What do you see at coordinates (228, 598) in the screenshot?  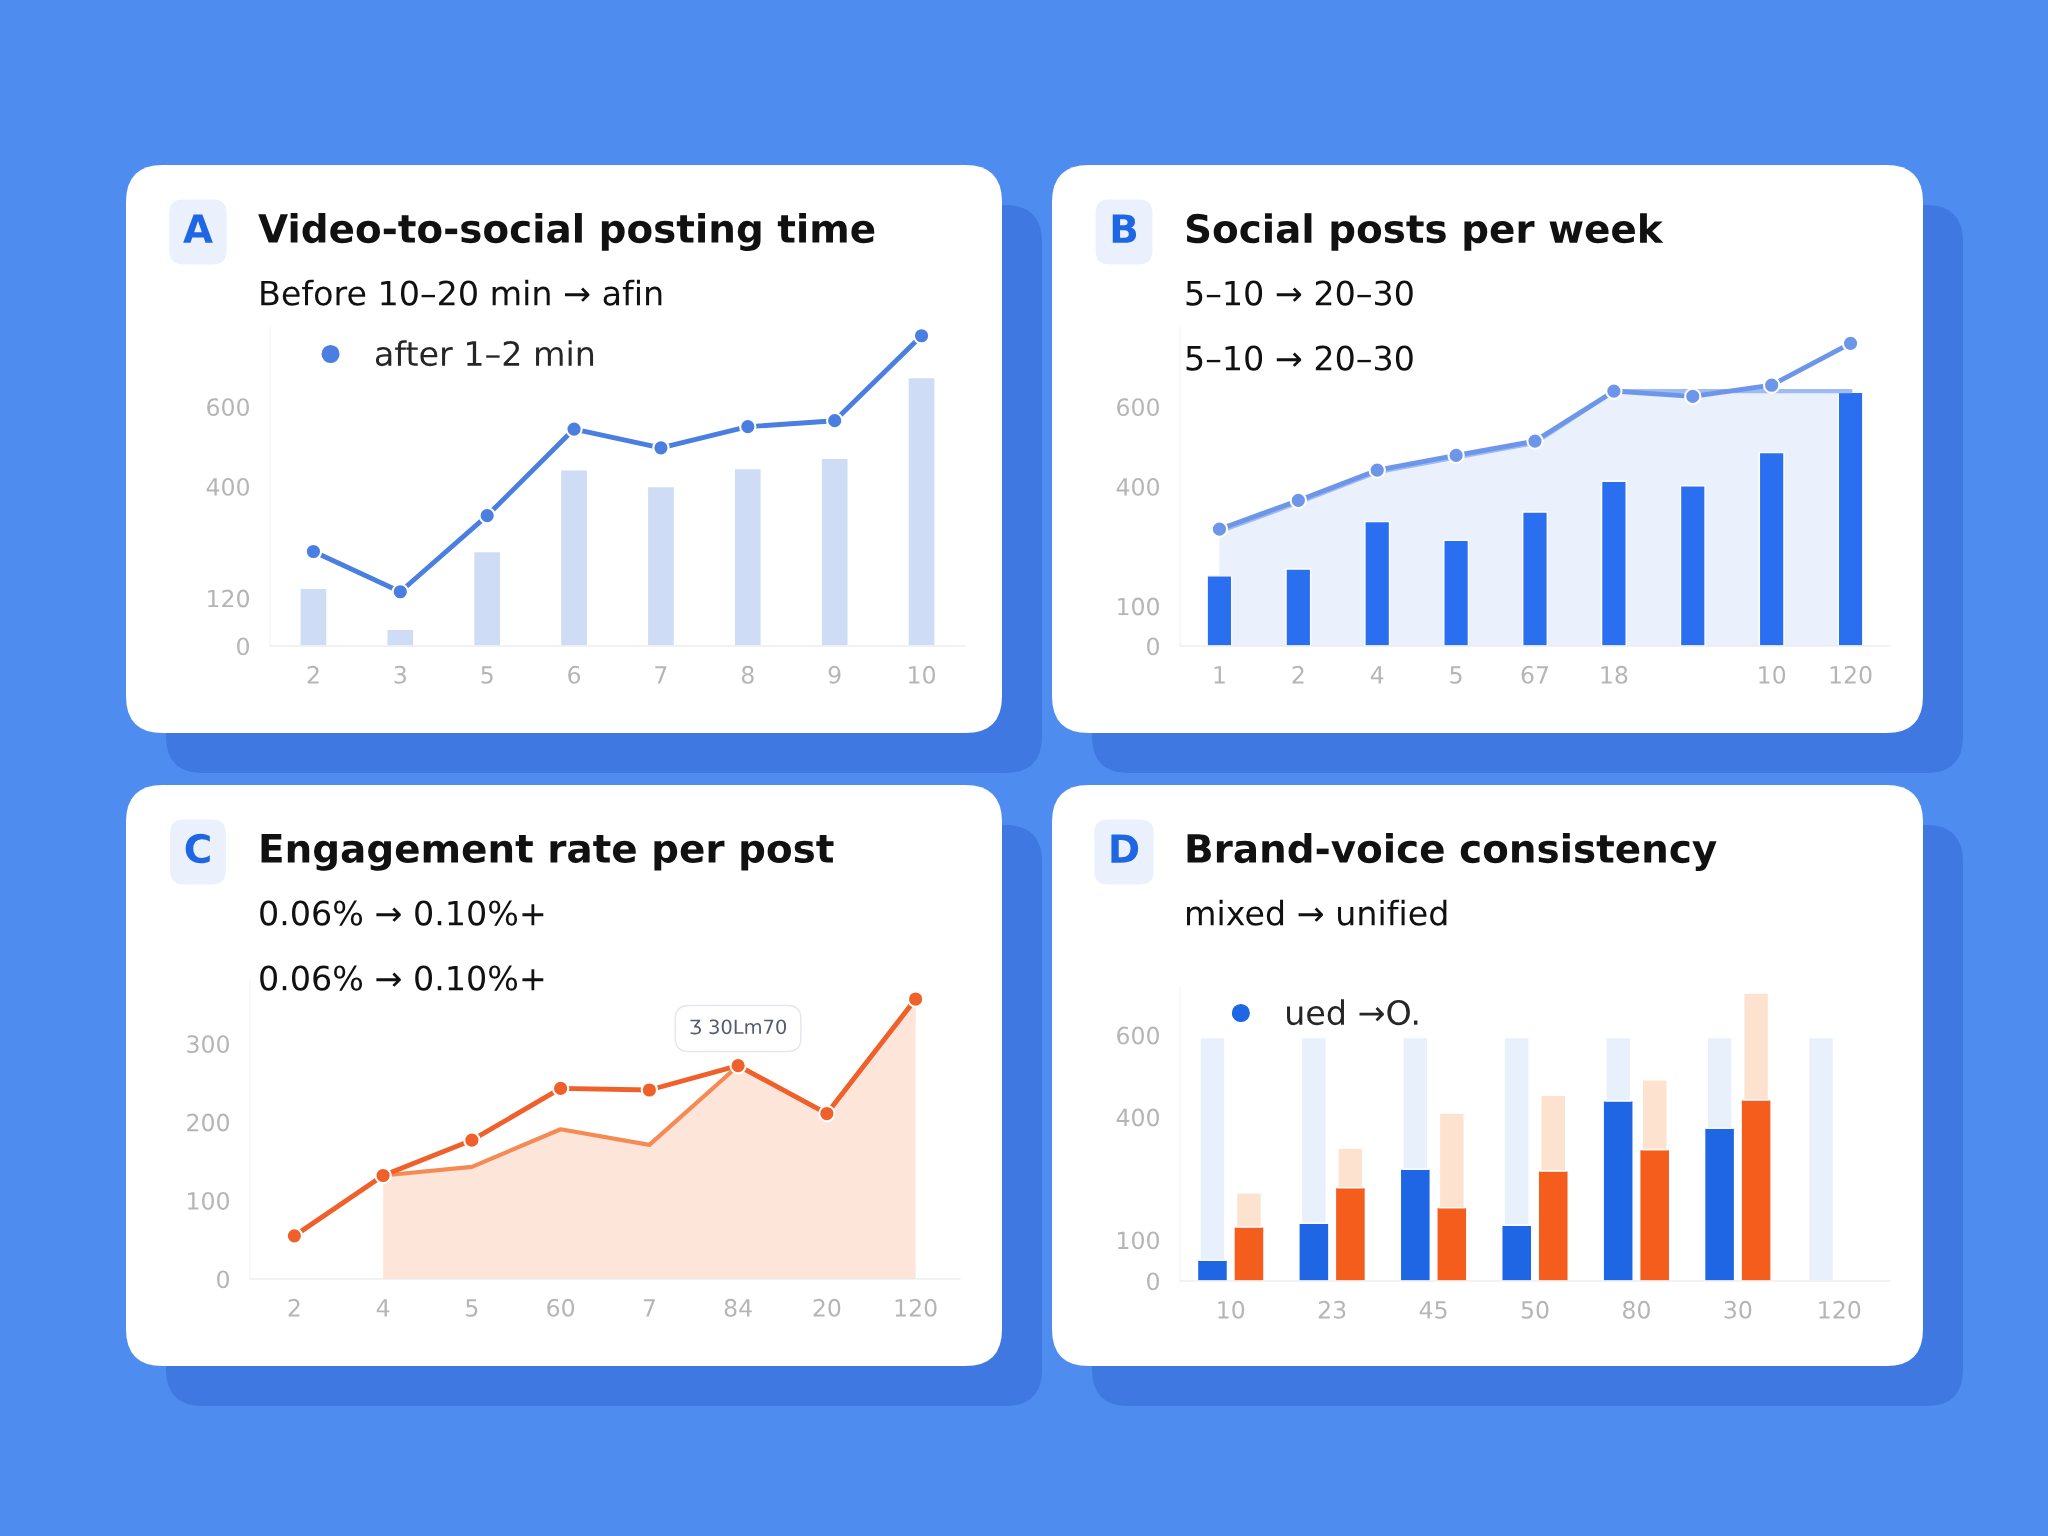 I see `y-tick-label: 120` at bounding box center [228, 598].